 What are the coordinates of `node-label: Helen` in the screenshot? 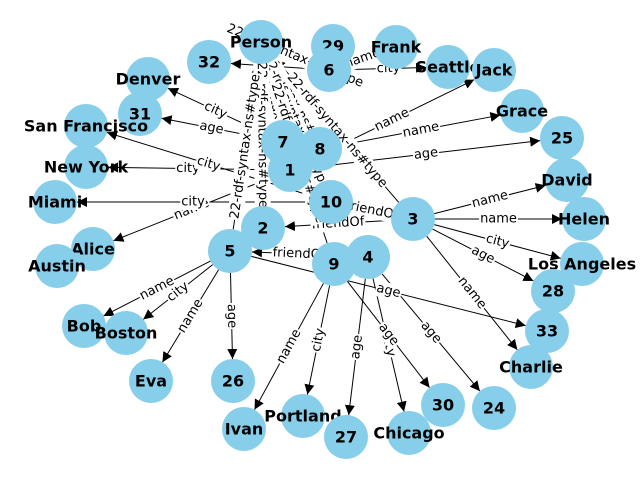 It's located at (584, 219).